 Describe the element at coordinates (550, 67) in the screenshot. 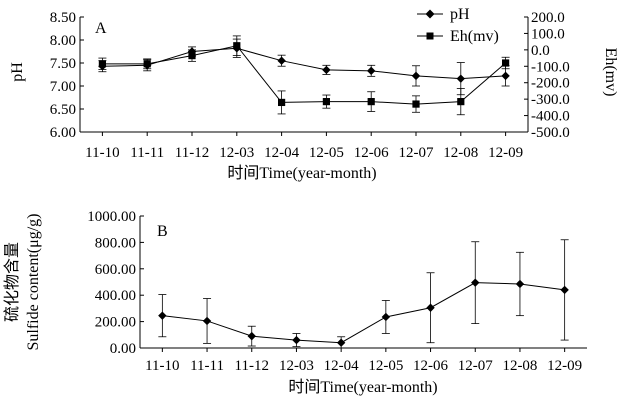

I see `panel-a-y-right-tick-label: -100.0` at that location.